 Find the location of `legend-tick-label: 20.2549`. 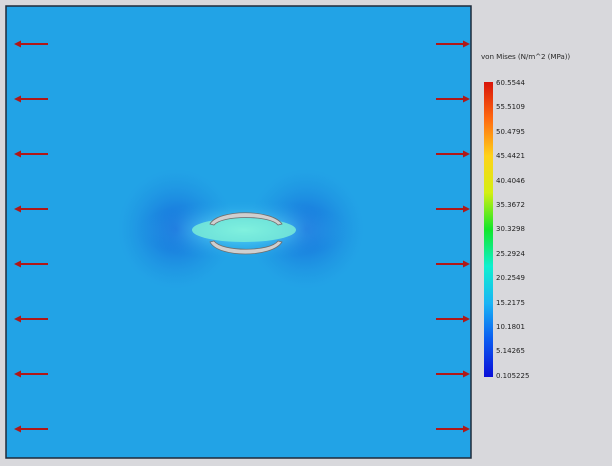

legend-tick-label: 20.2549 is located at coordinates (510, 278).